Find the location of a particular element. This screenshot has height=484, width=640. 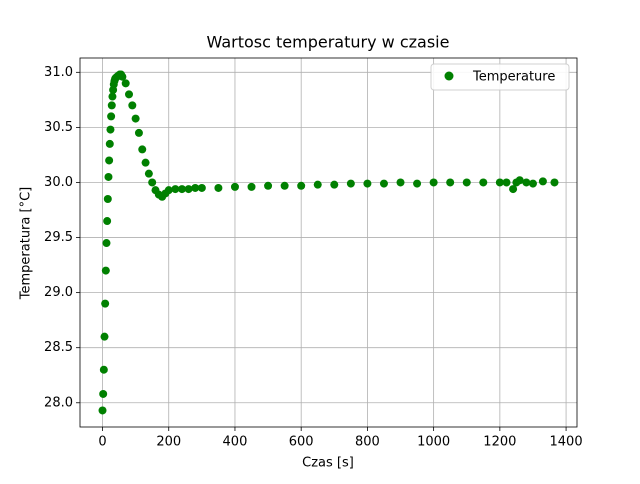

x-tick-label: 1000 is located at coordinates (433, 442).